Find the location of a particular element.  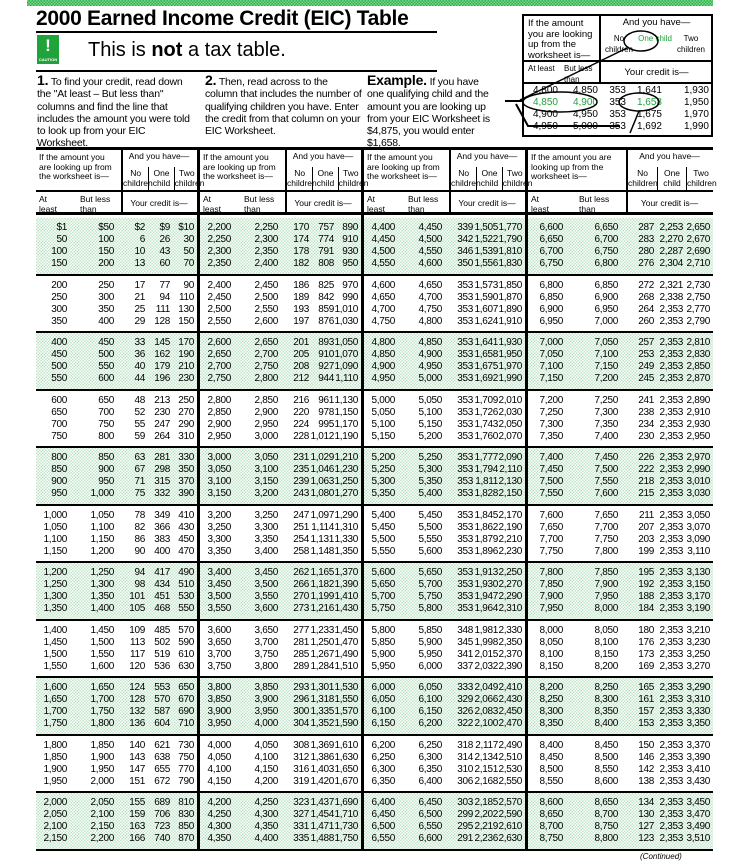

credit-two-children: 490 is located at coordinates (186, 572).